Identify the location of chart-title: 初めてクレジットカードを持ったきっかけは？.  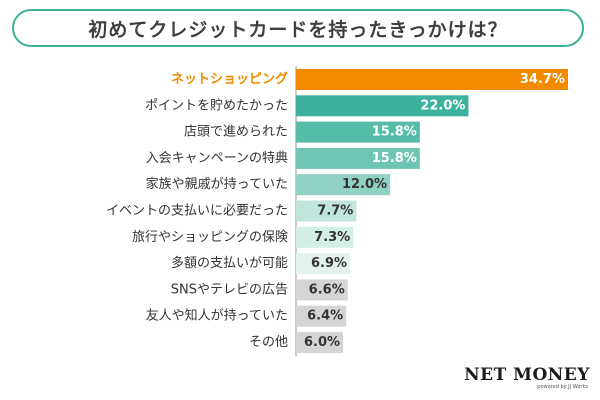
(298, 29).